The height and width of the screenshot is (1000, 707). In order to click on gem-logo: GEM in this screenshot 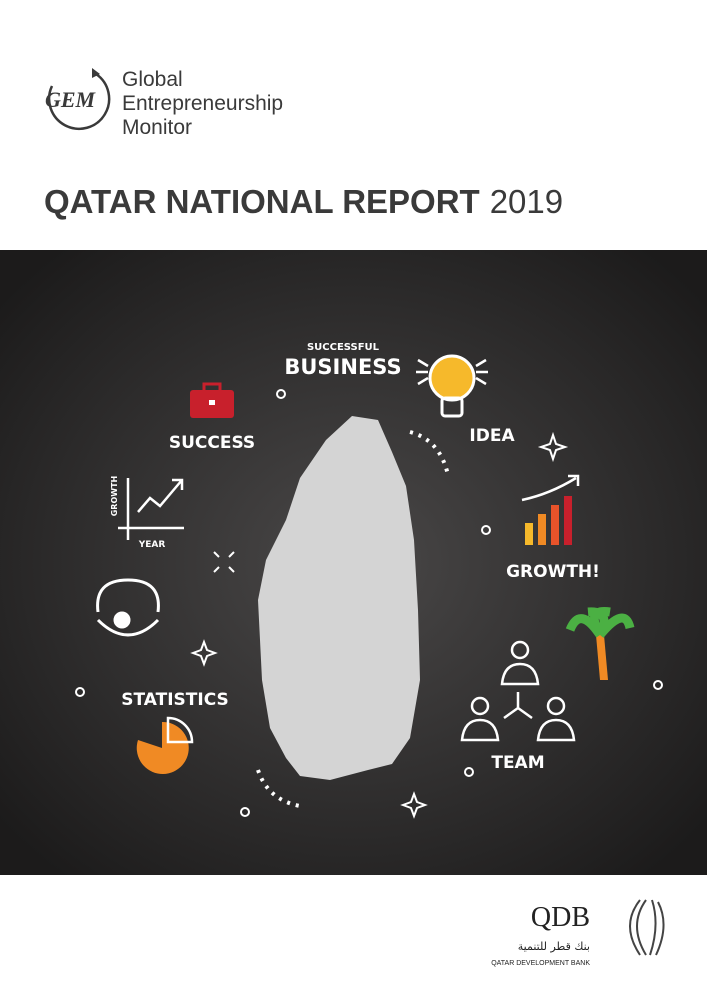, I will do `click(78, 99)`.